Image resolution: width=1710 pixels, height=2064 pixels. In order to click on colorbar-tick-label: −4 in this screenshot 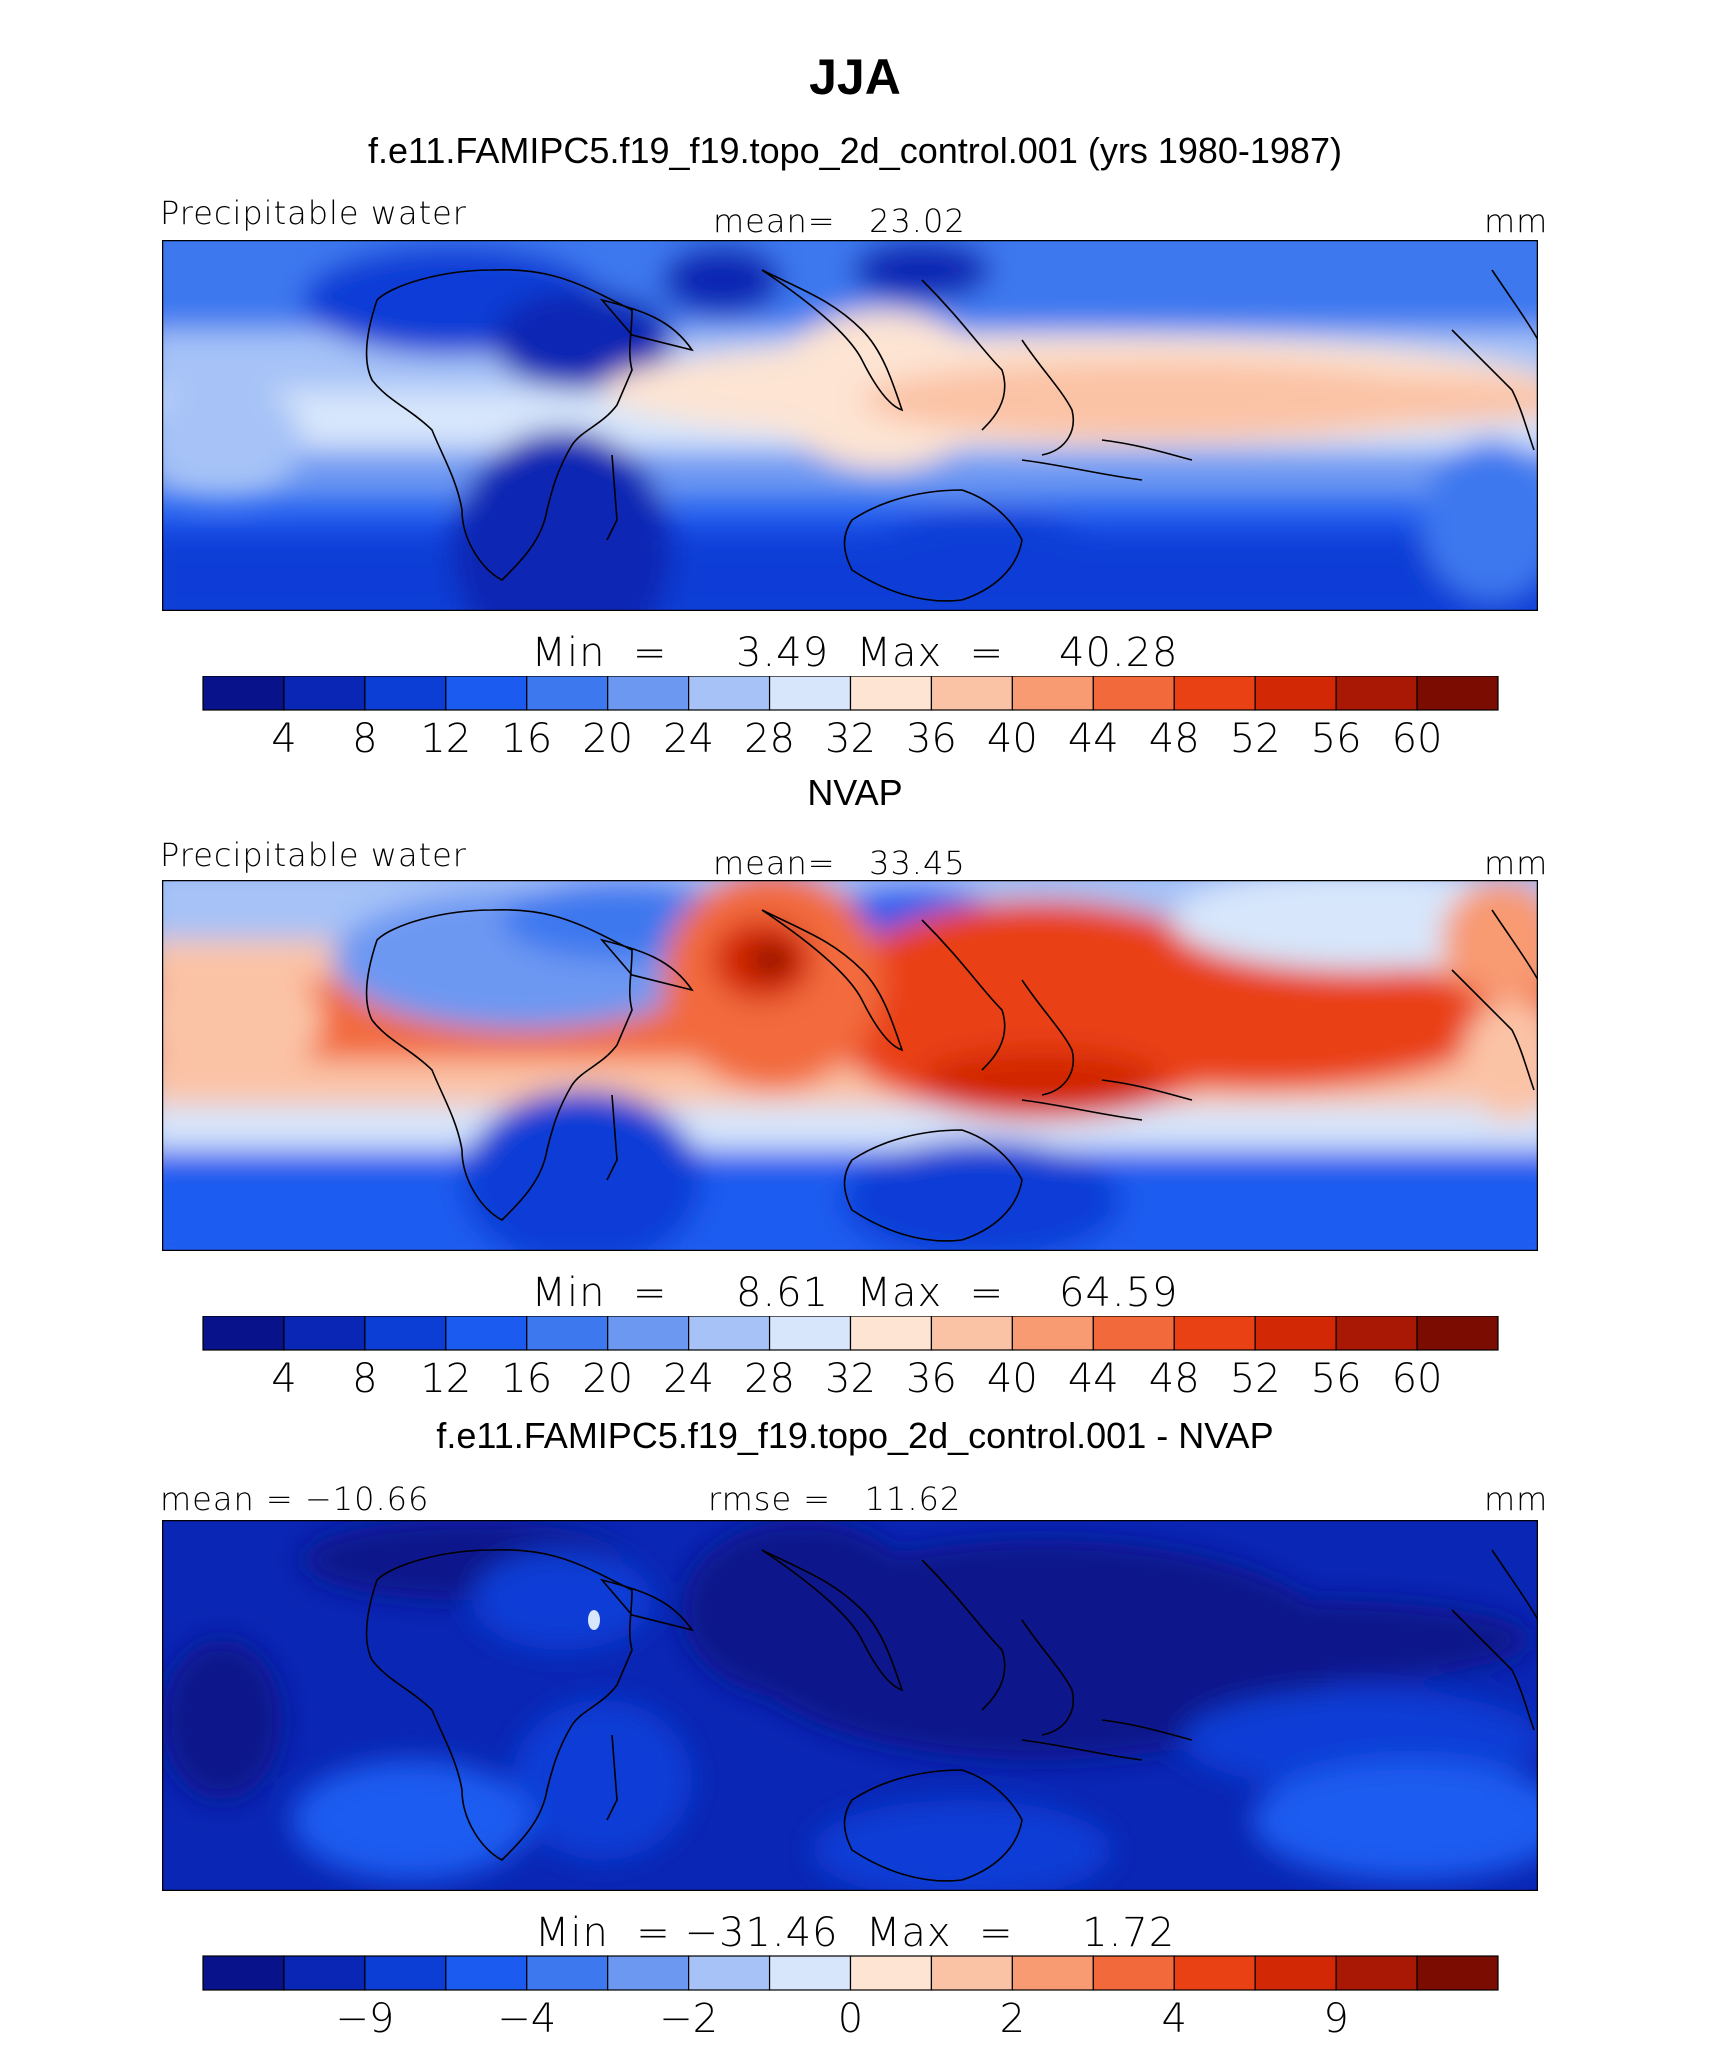, I will do `click(526, 2019)`.